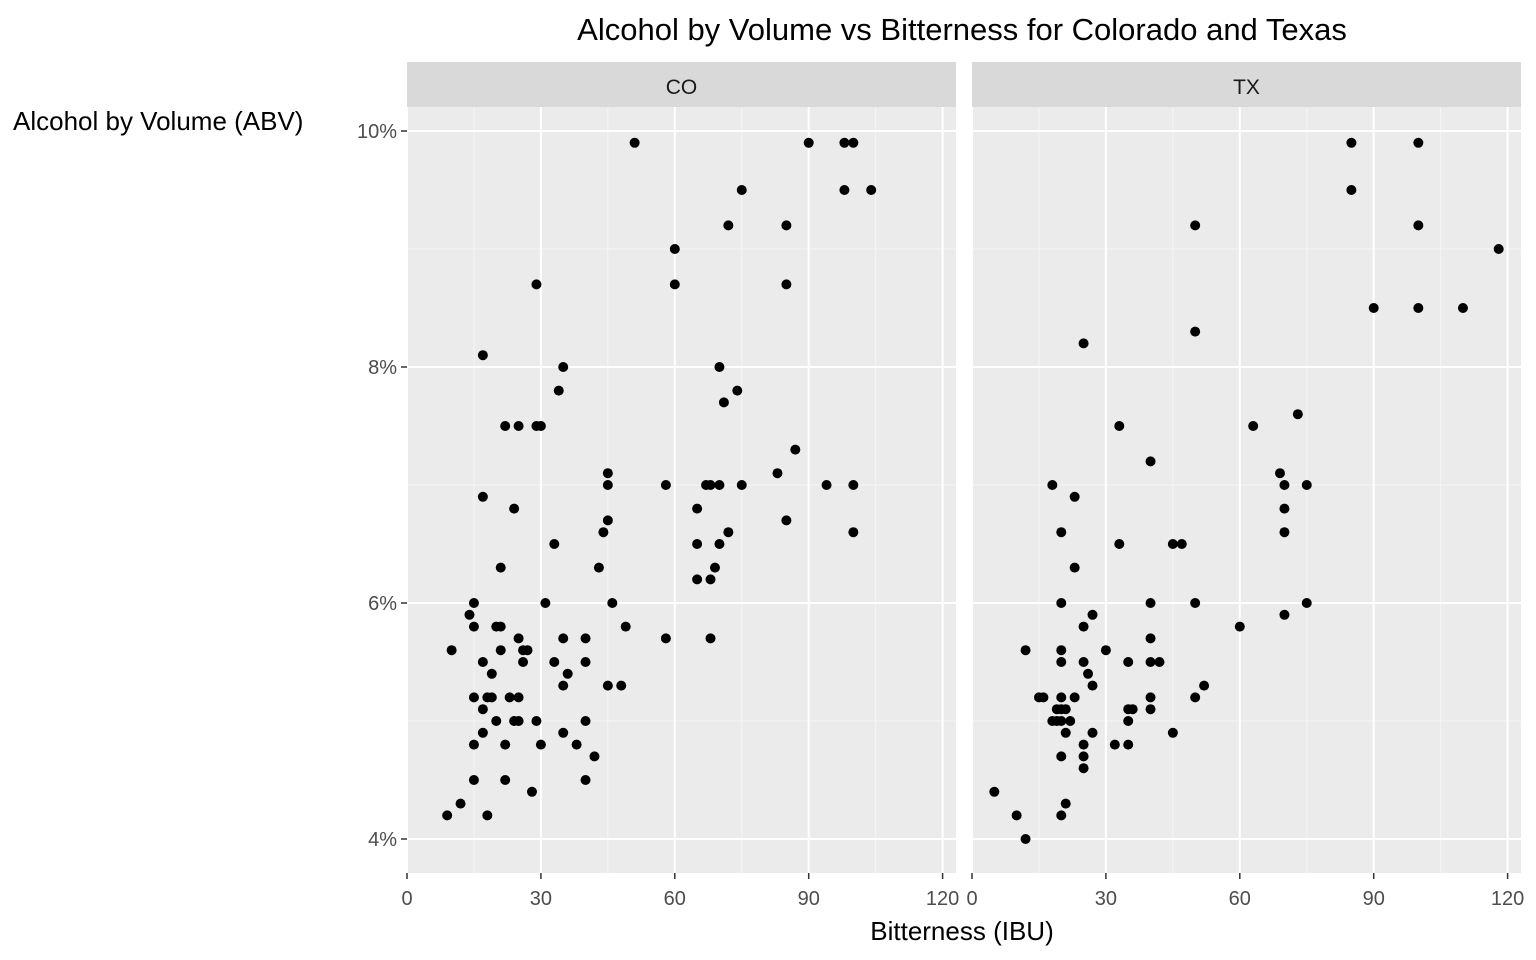 The width and height of the screenshot is (1536, 960). I want to click on x-tick-label: 30, so click(1106, 899).